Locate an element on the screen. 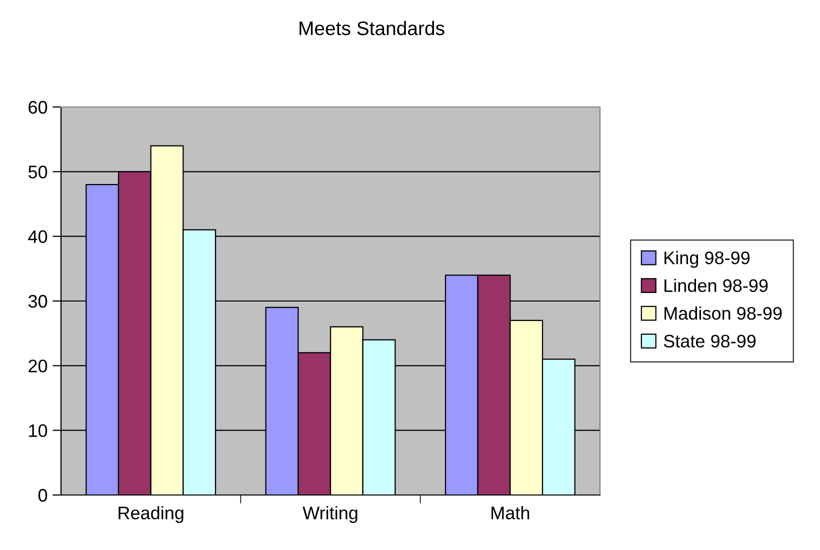 This screenshot has width=820, height=550. y-tick-label: 40 is located at coordinates (38, 237).